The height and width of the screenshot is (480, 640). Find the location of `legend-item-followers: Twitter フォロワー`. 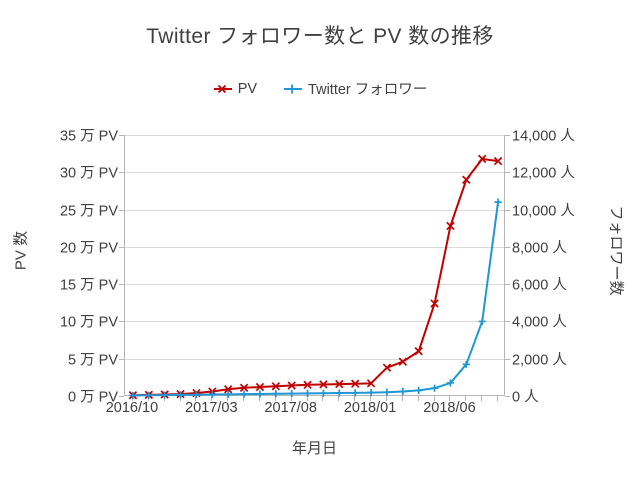

legend-item-followers: Twitter フォロワー is located at coordinates (355, 88).